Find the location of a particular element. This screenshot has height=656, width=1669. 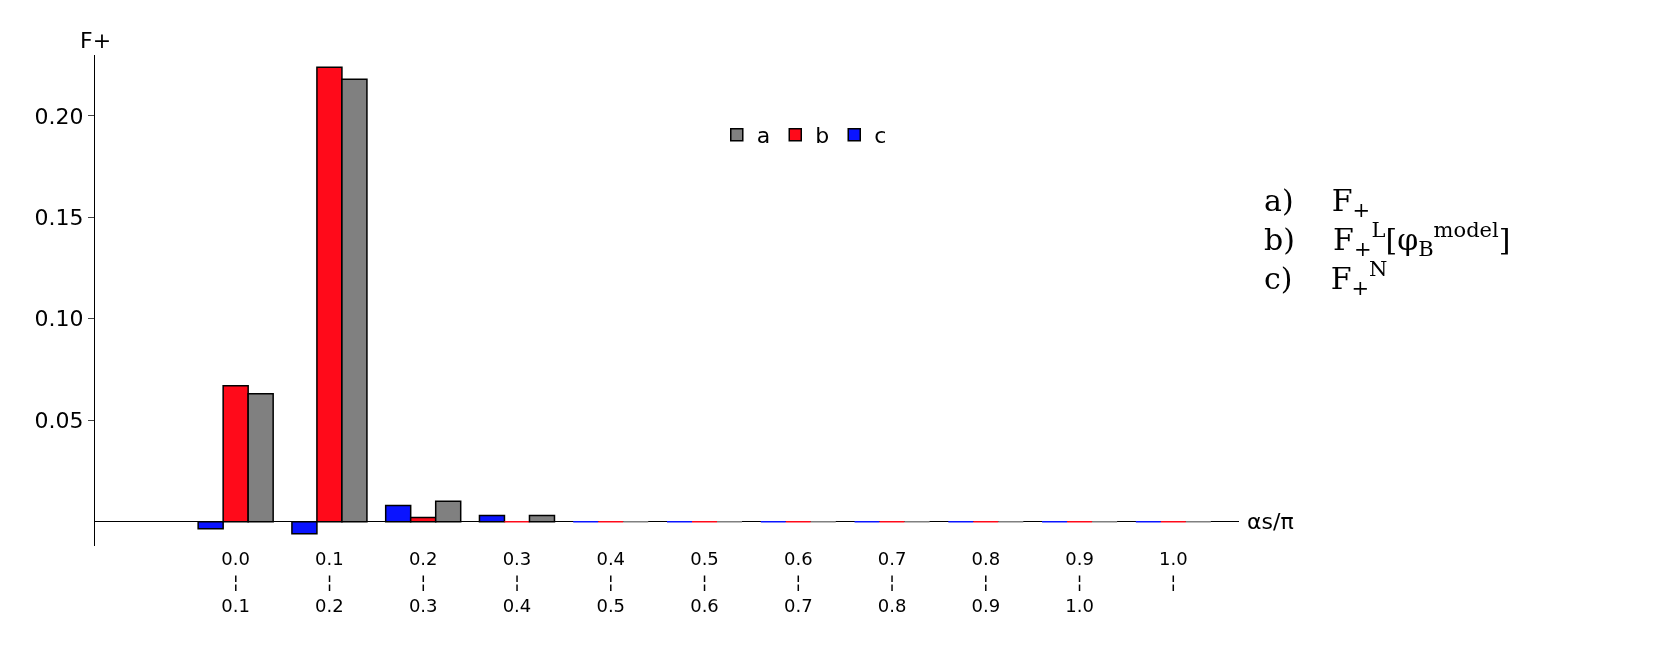

legend-label: c is located at coordinates (880, 136).